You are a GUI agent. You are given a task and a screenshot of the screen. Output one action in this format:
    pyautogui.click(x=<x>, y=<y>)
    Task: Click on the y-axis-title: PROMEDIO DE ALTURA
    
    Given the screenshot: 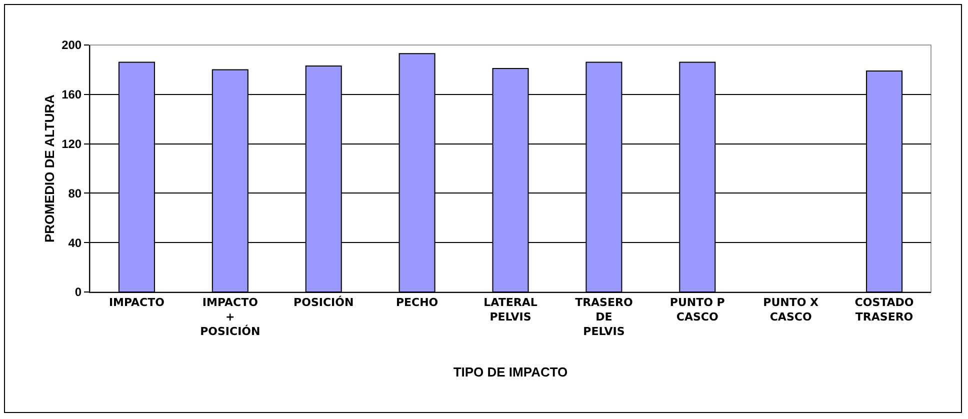 What is the action you would take?
    pyautogui.click(x=49, y=168)
    